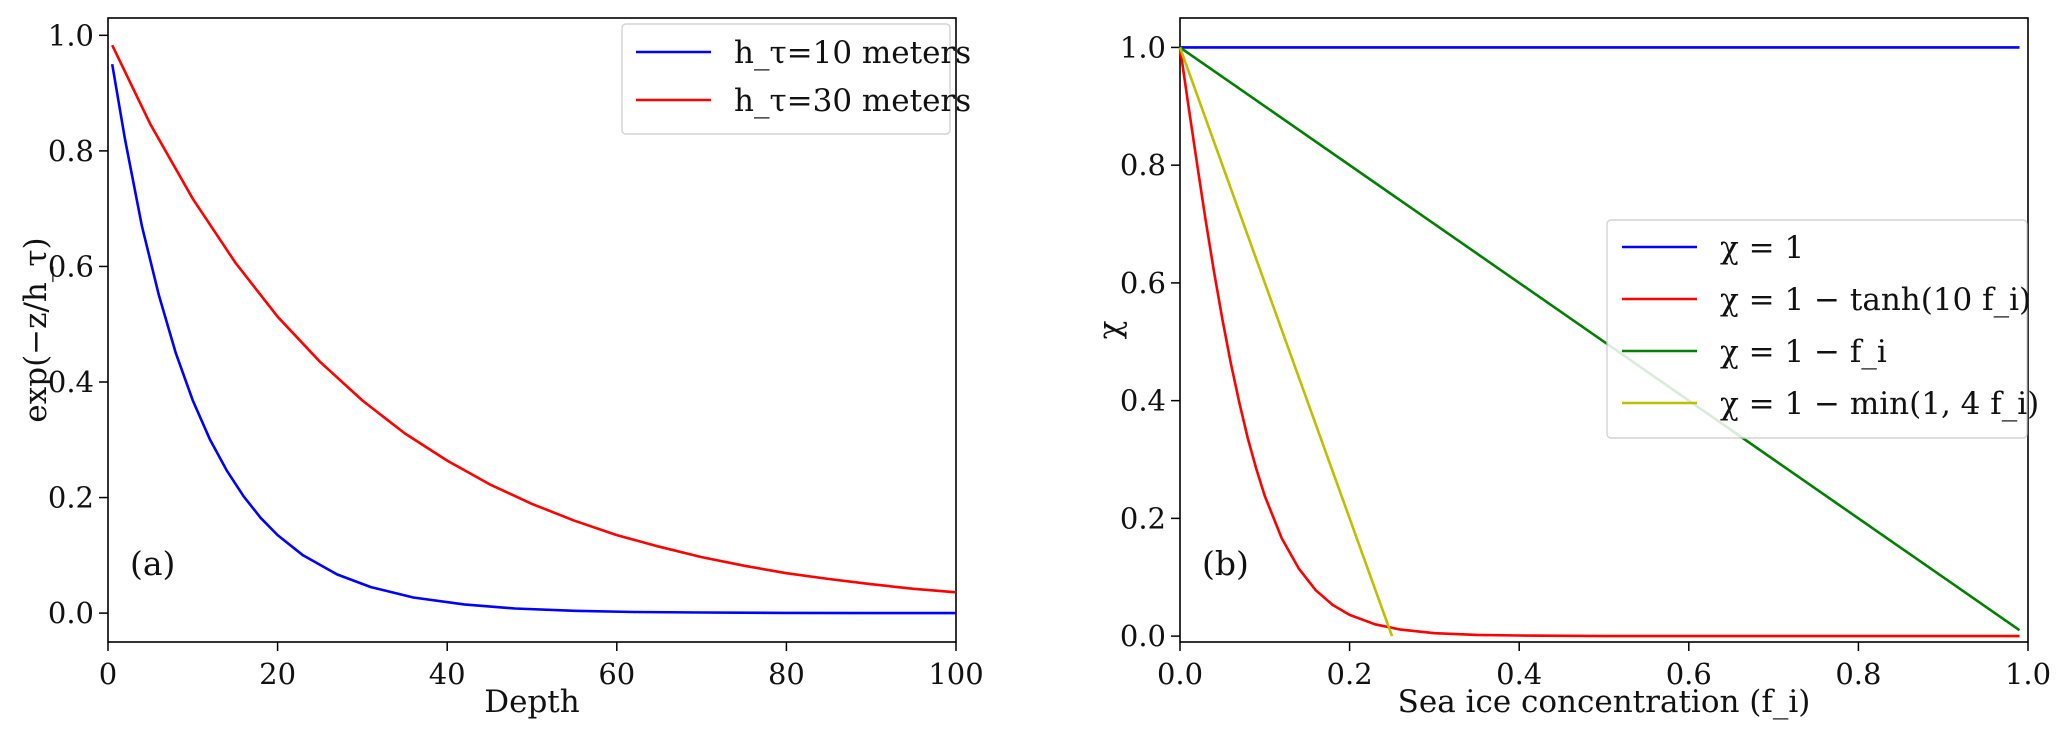 This screenshot has height=738, width=2067. I want to click on panel-b-x-tick-label: 0.4, so click(1519, 674).